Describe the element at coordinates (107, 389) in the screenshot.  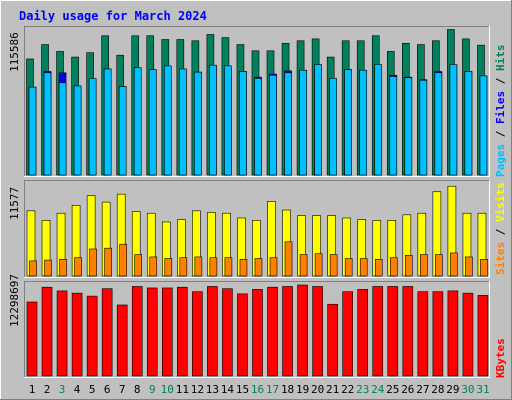
I see `day-label: 6` at that location.